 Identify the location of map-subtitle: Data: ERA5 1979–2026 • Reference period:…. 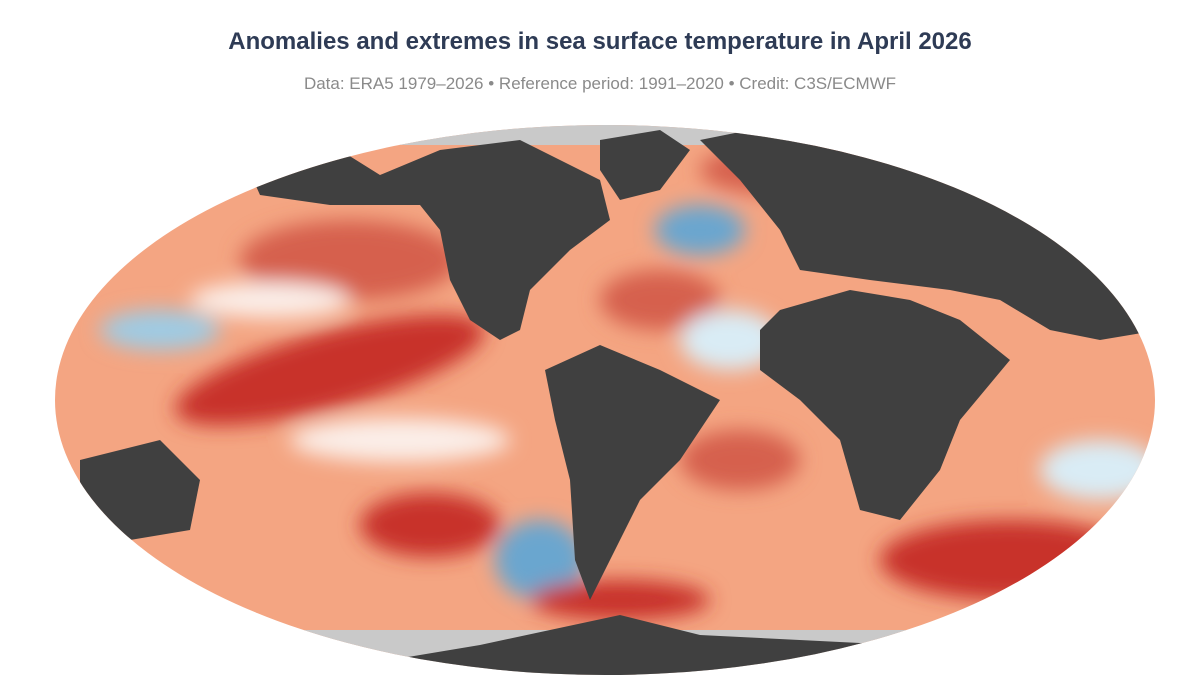
(600, 83).